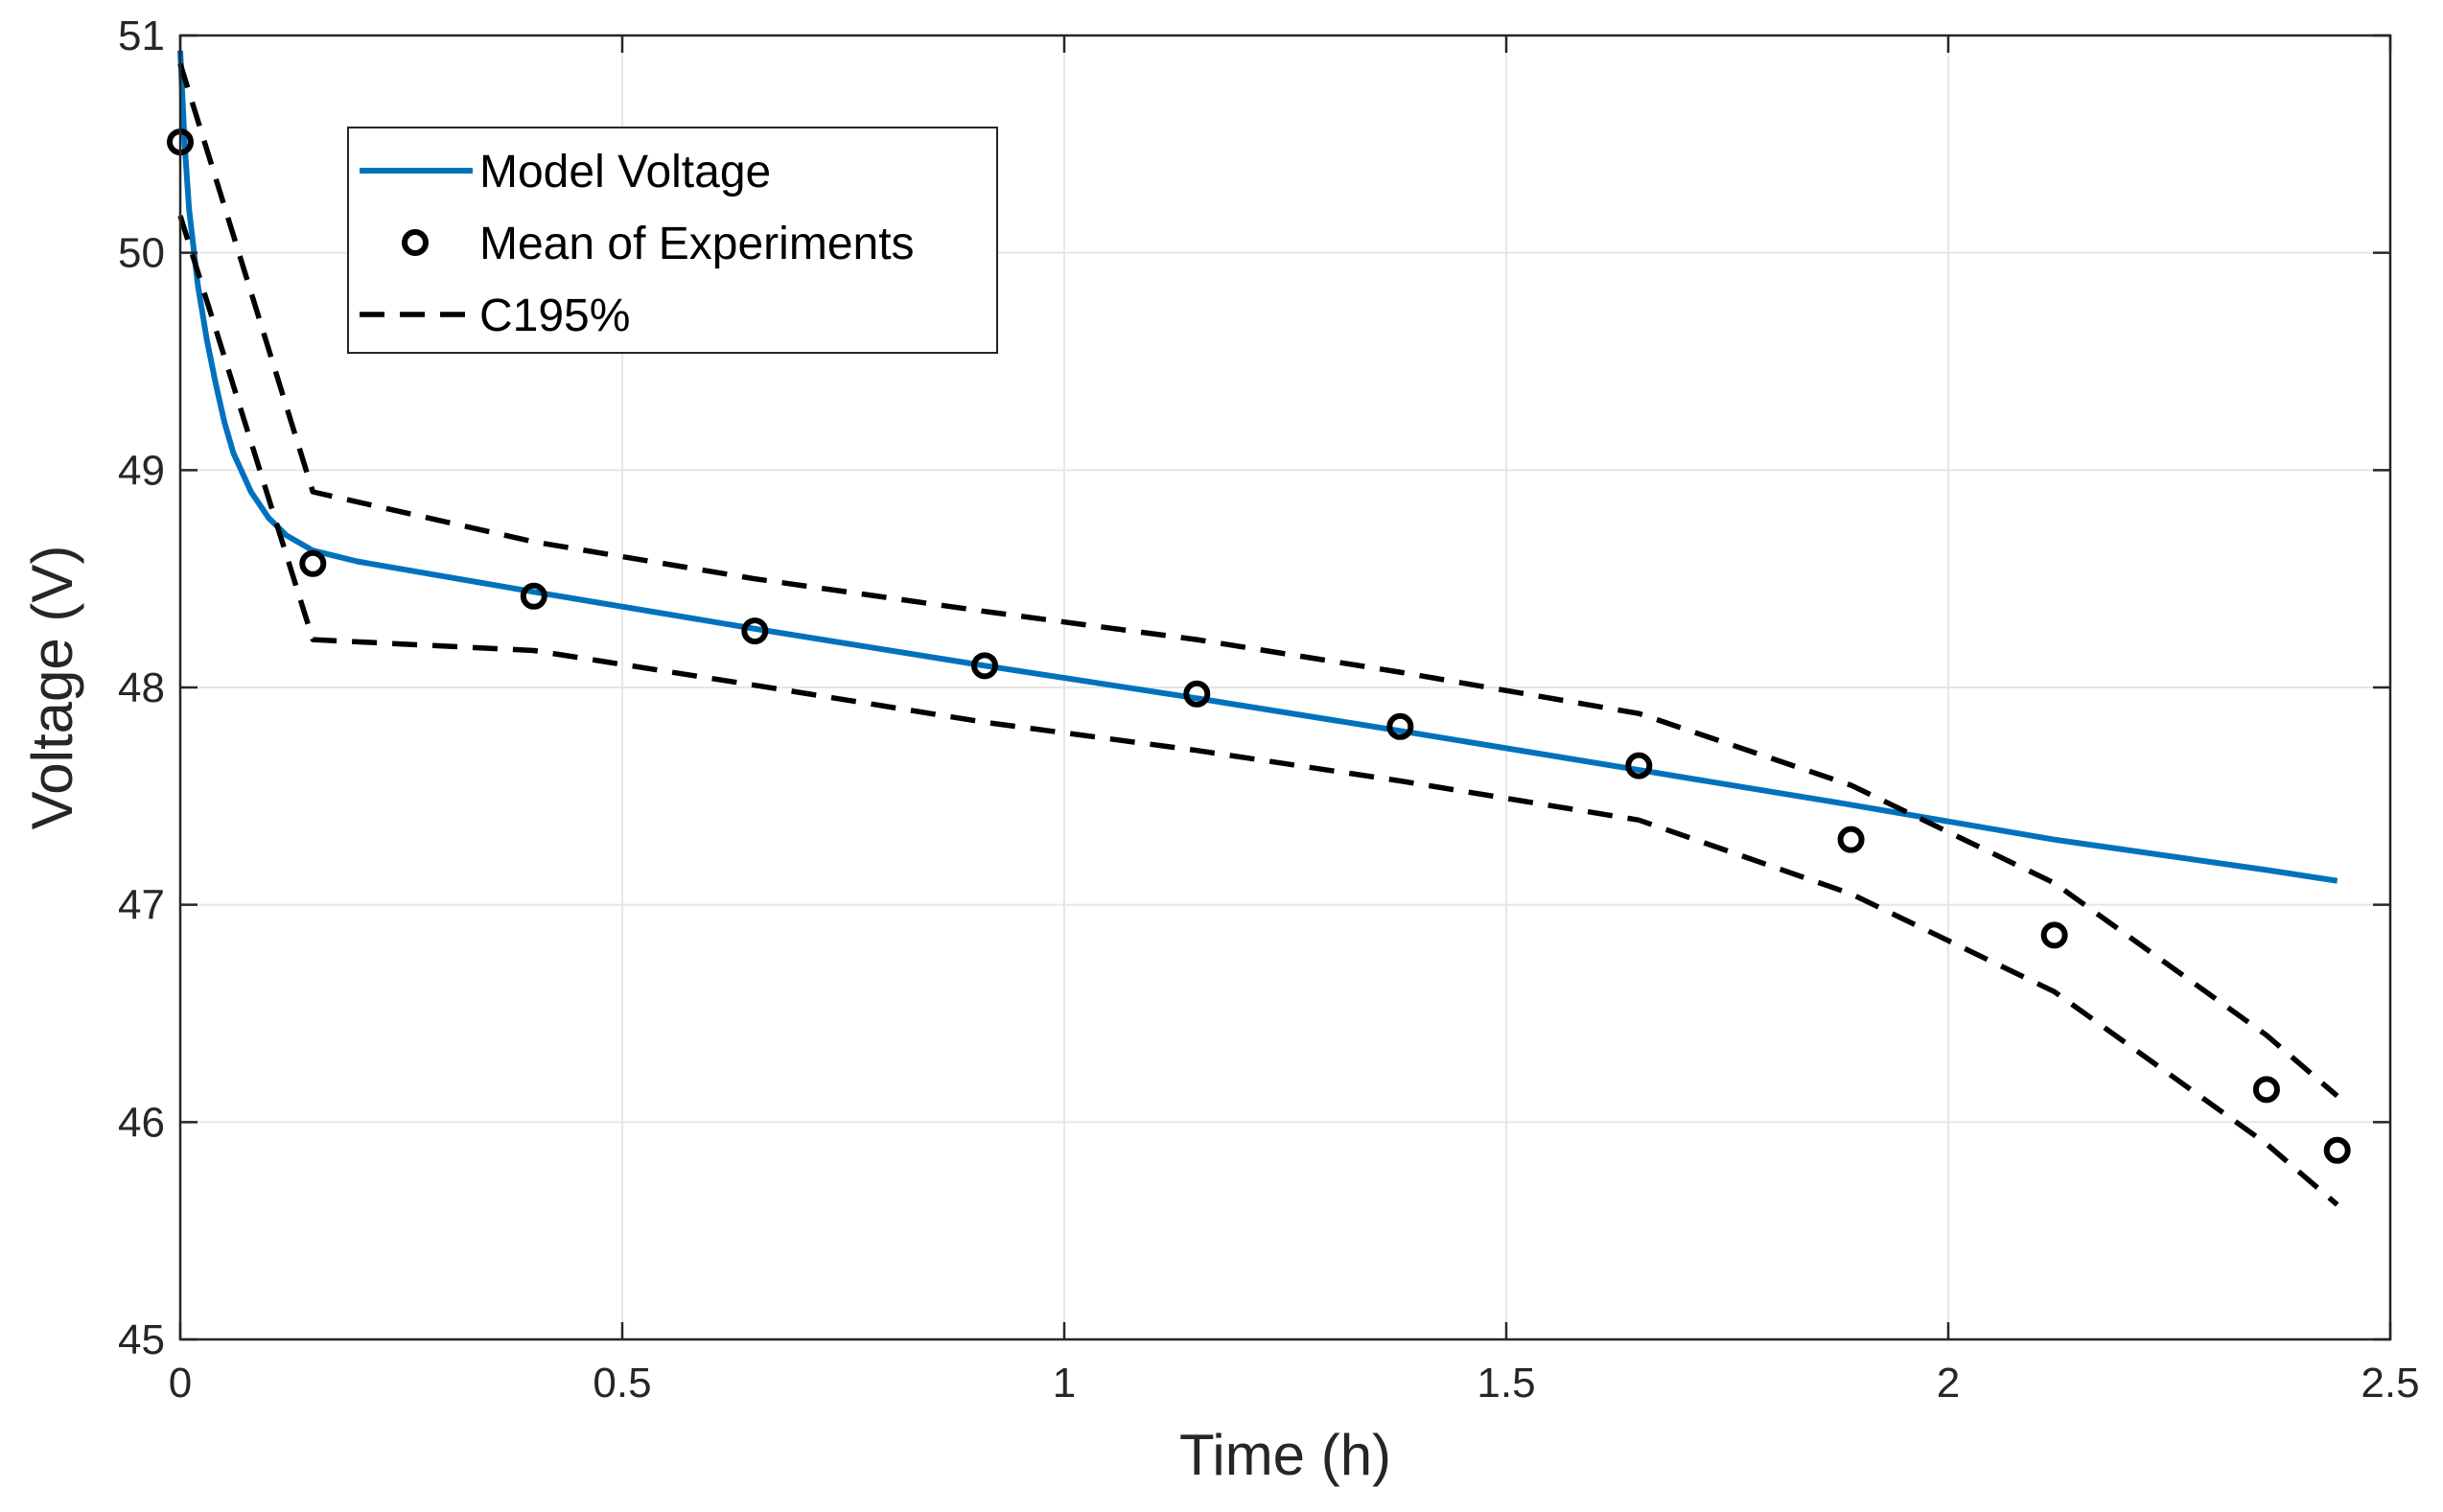 This screenshot has height=1512, width=2443. I want to click on y-tick-label: 49, so click(141, 470).